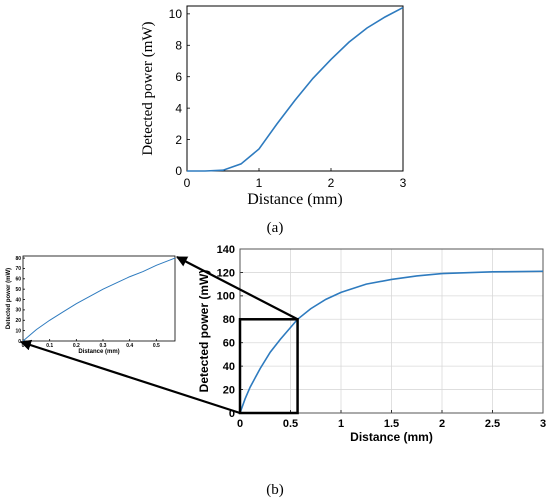  What do you see at coordinates (268, 366) in the screenshot?
I see `panel-b-zoom-box` at bounding box center [268, 366].